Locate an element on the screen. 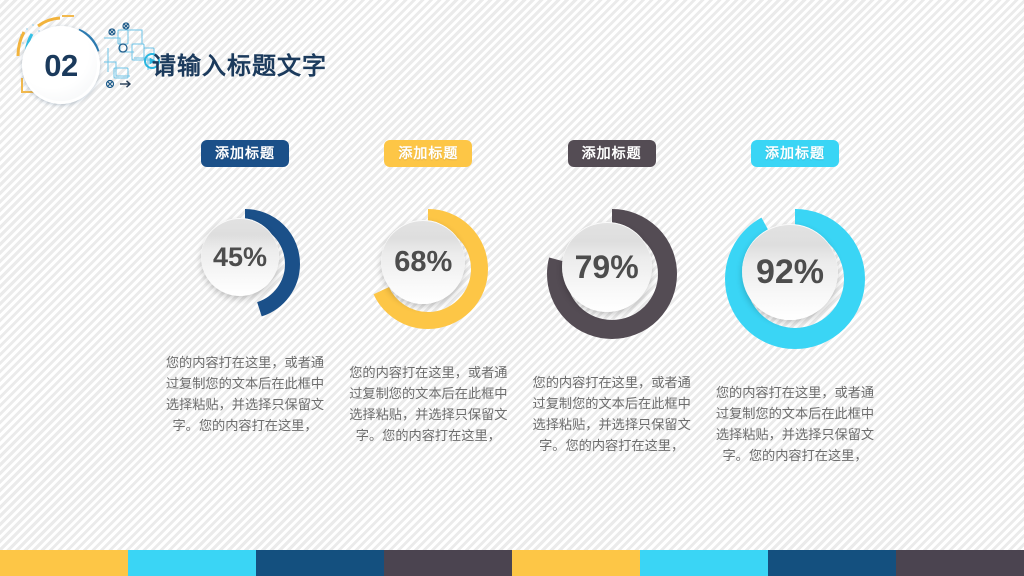 The height and width of the screenshot is (576, 1024). donut-center-1: 68% is located at coordinates (423, 262).